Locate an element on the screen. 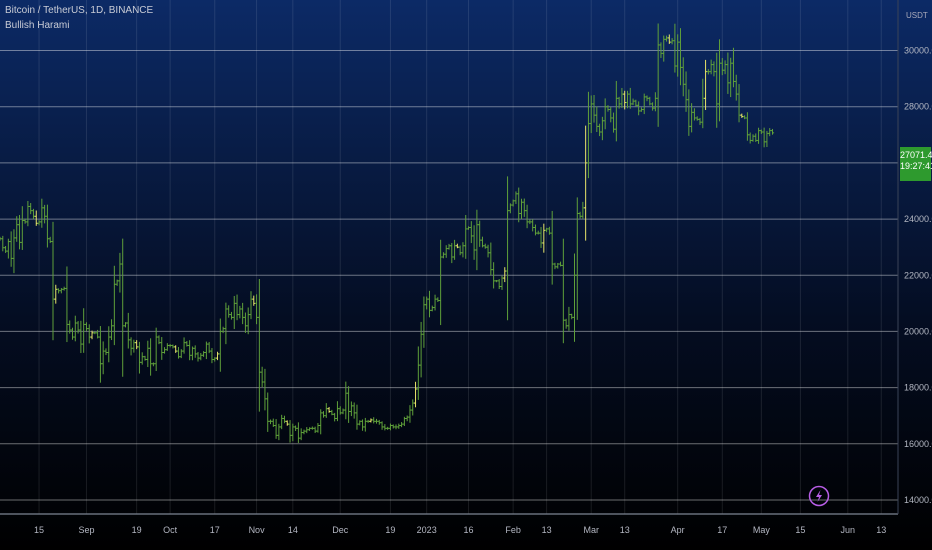 The height and width of the screenshot is (550, 932). x-tick-label: Nov is located at coordinates (257, 530).